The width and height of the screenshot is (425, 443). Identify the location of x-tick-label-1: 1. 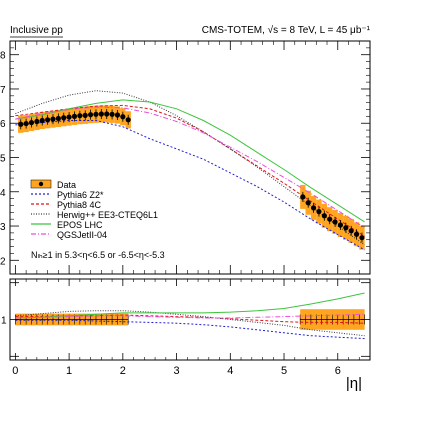
(69, 371).